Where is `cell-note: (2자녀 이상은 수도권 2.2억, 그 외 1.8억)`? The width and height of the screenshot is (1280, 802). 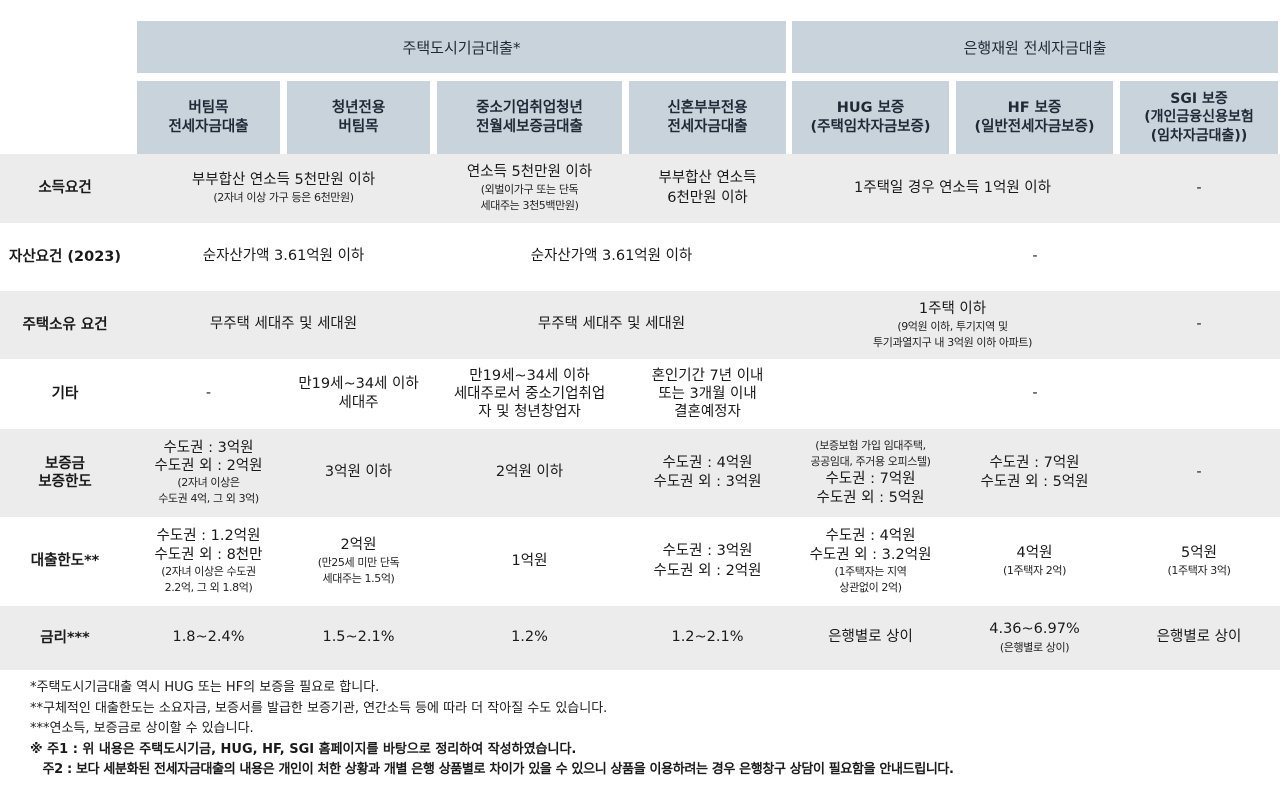 cell-note: (2자녀 이상은 수도권 2.2억, 그 외 1.8억) is located at coordinates (208, 579).